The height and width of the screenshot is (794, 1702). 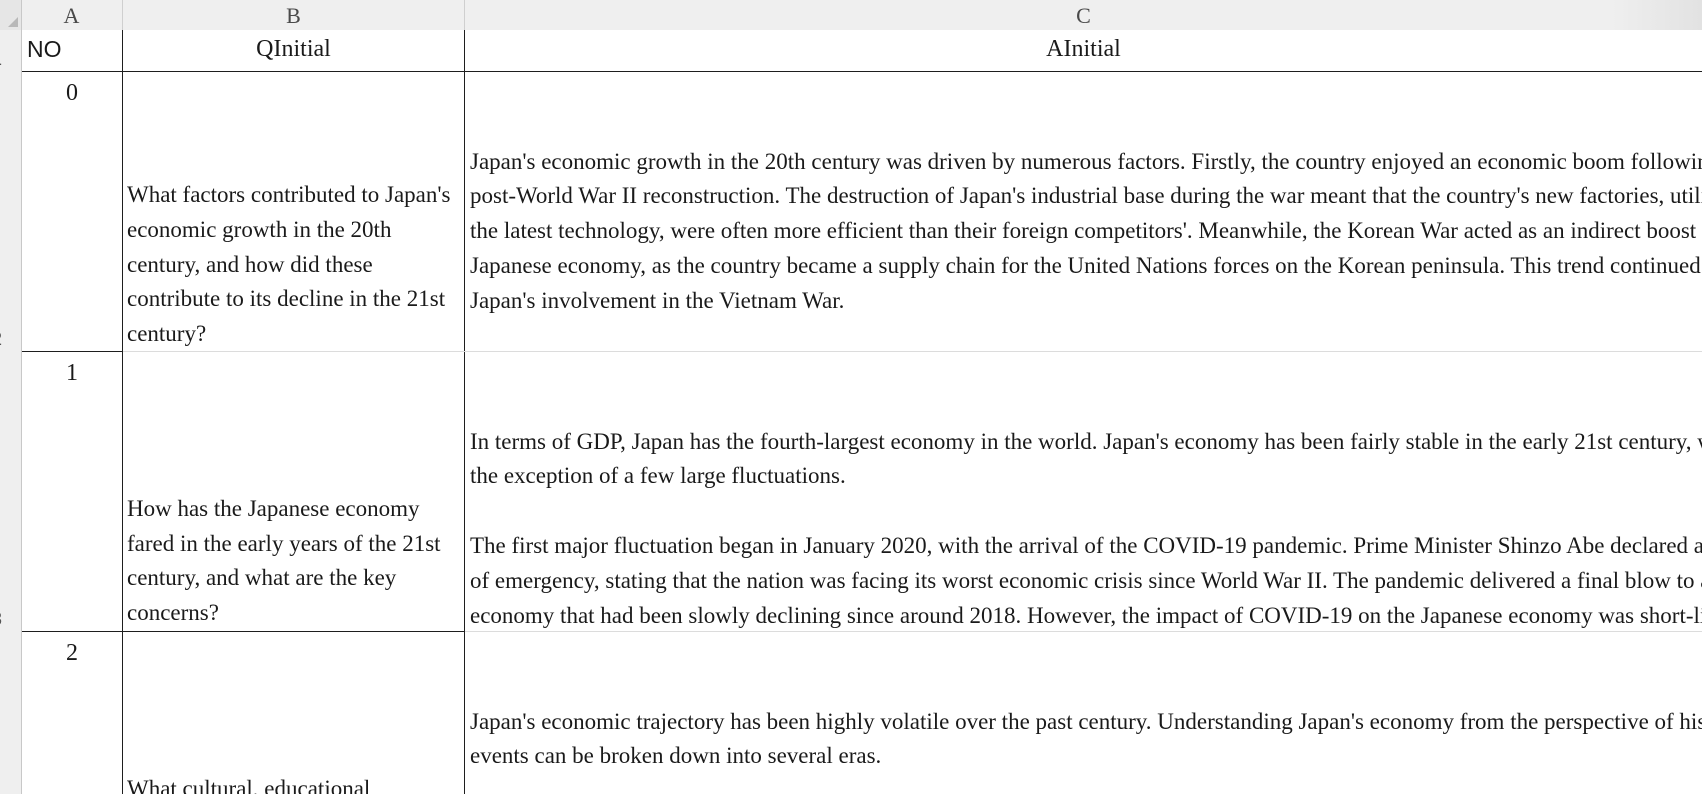 I want to click on row-header-1-label: 1, so click(x=1, y=59).